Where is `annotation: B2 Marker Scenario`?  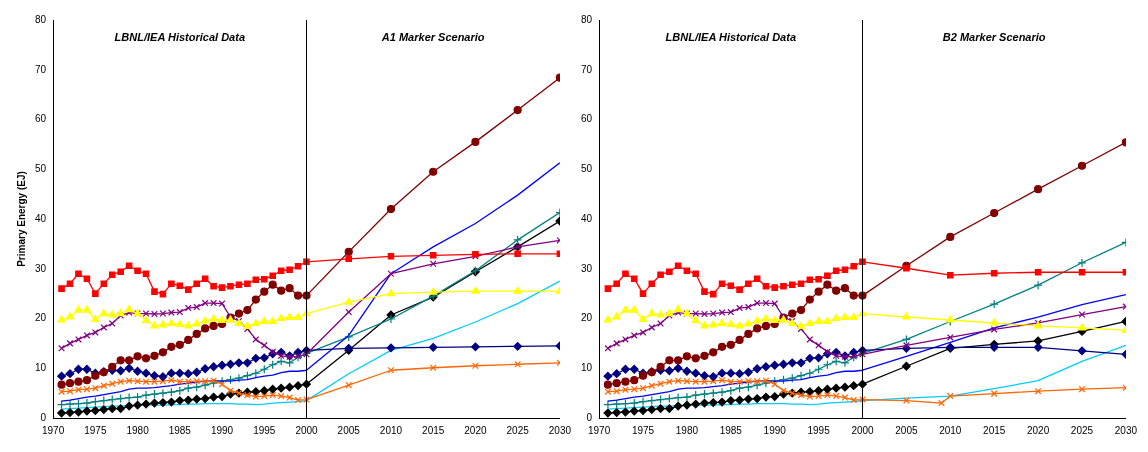
annotation: B2 Marker Scenario is located at coordinates (994, 36).